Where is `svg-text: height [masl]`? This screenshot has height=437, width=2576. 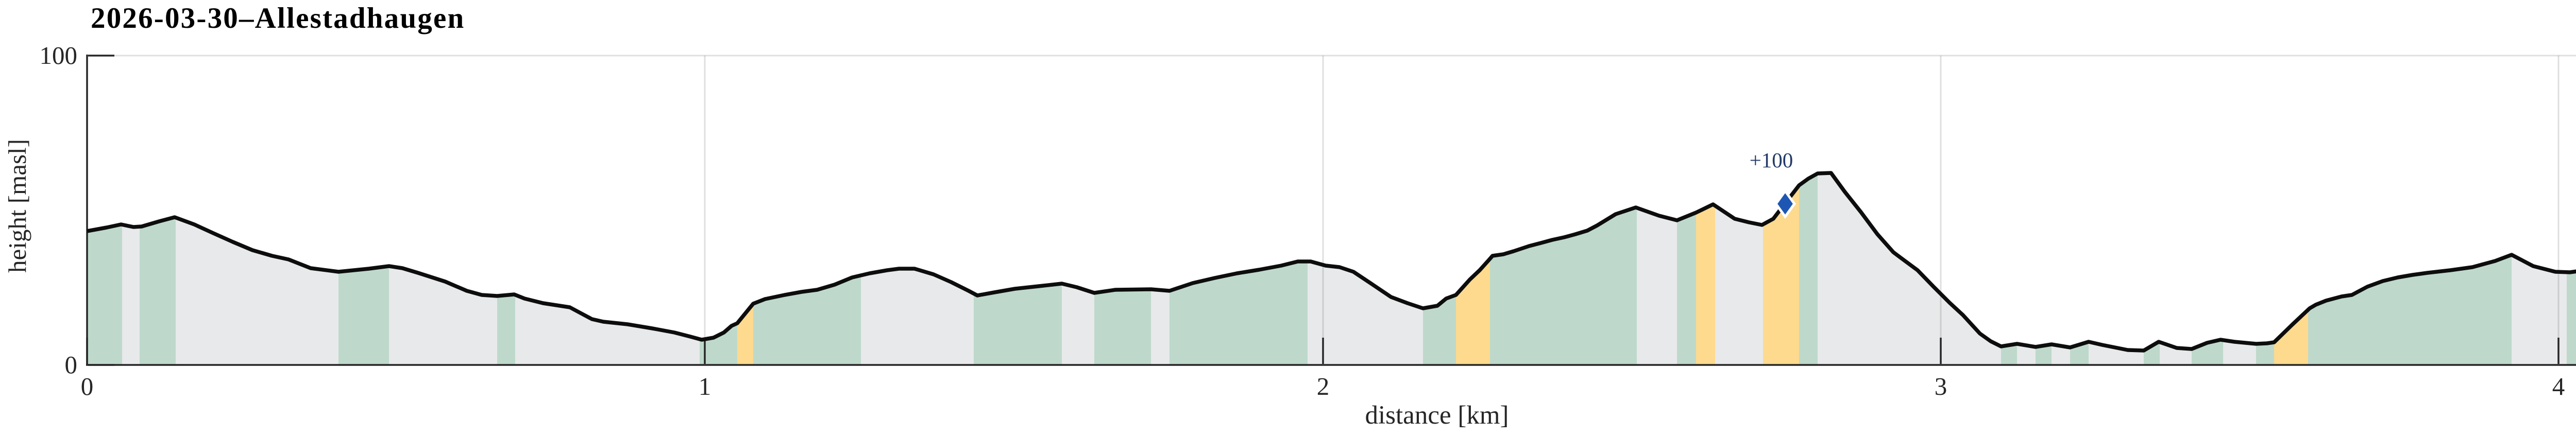 svg-text: height [masl] is located at coordinates (17, 206).